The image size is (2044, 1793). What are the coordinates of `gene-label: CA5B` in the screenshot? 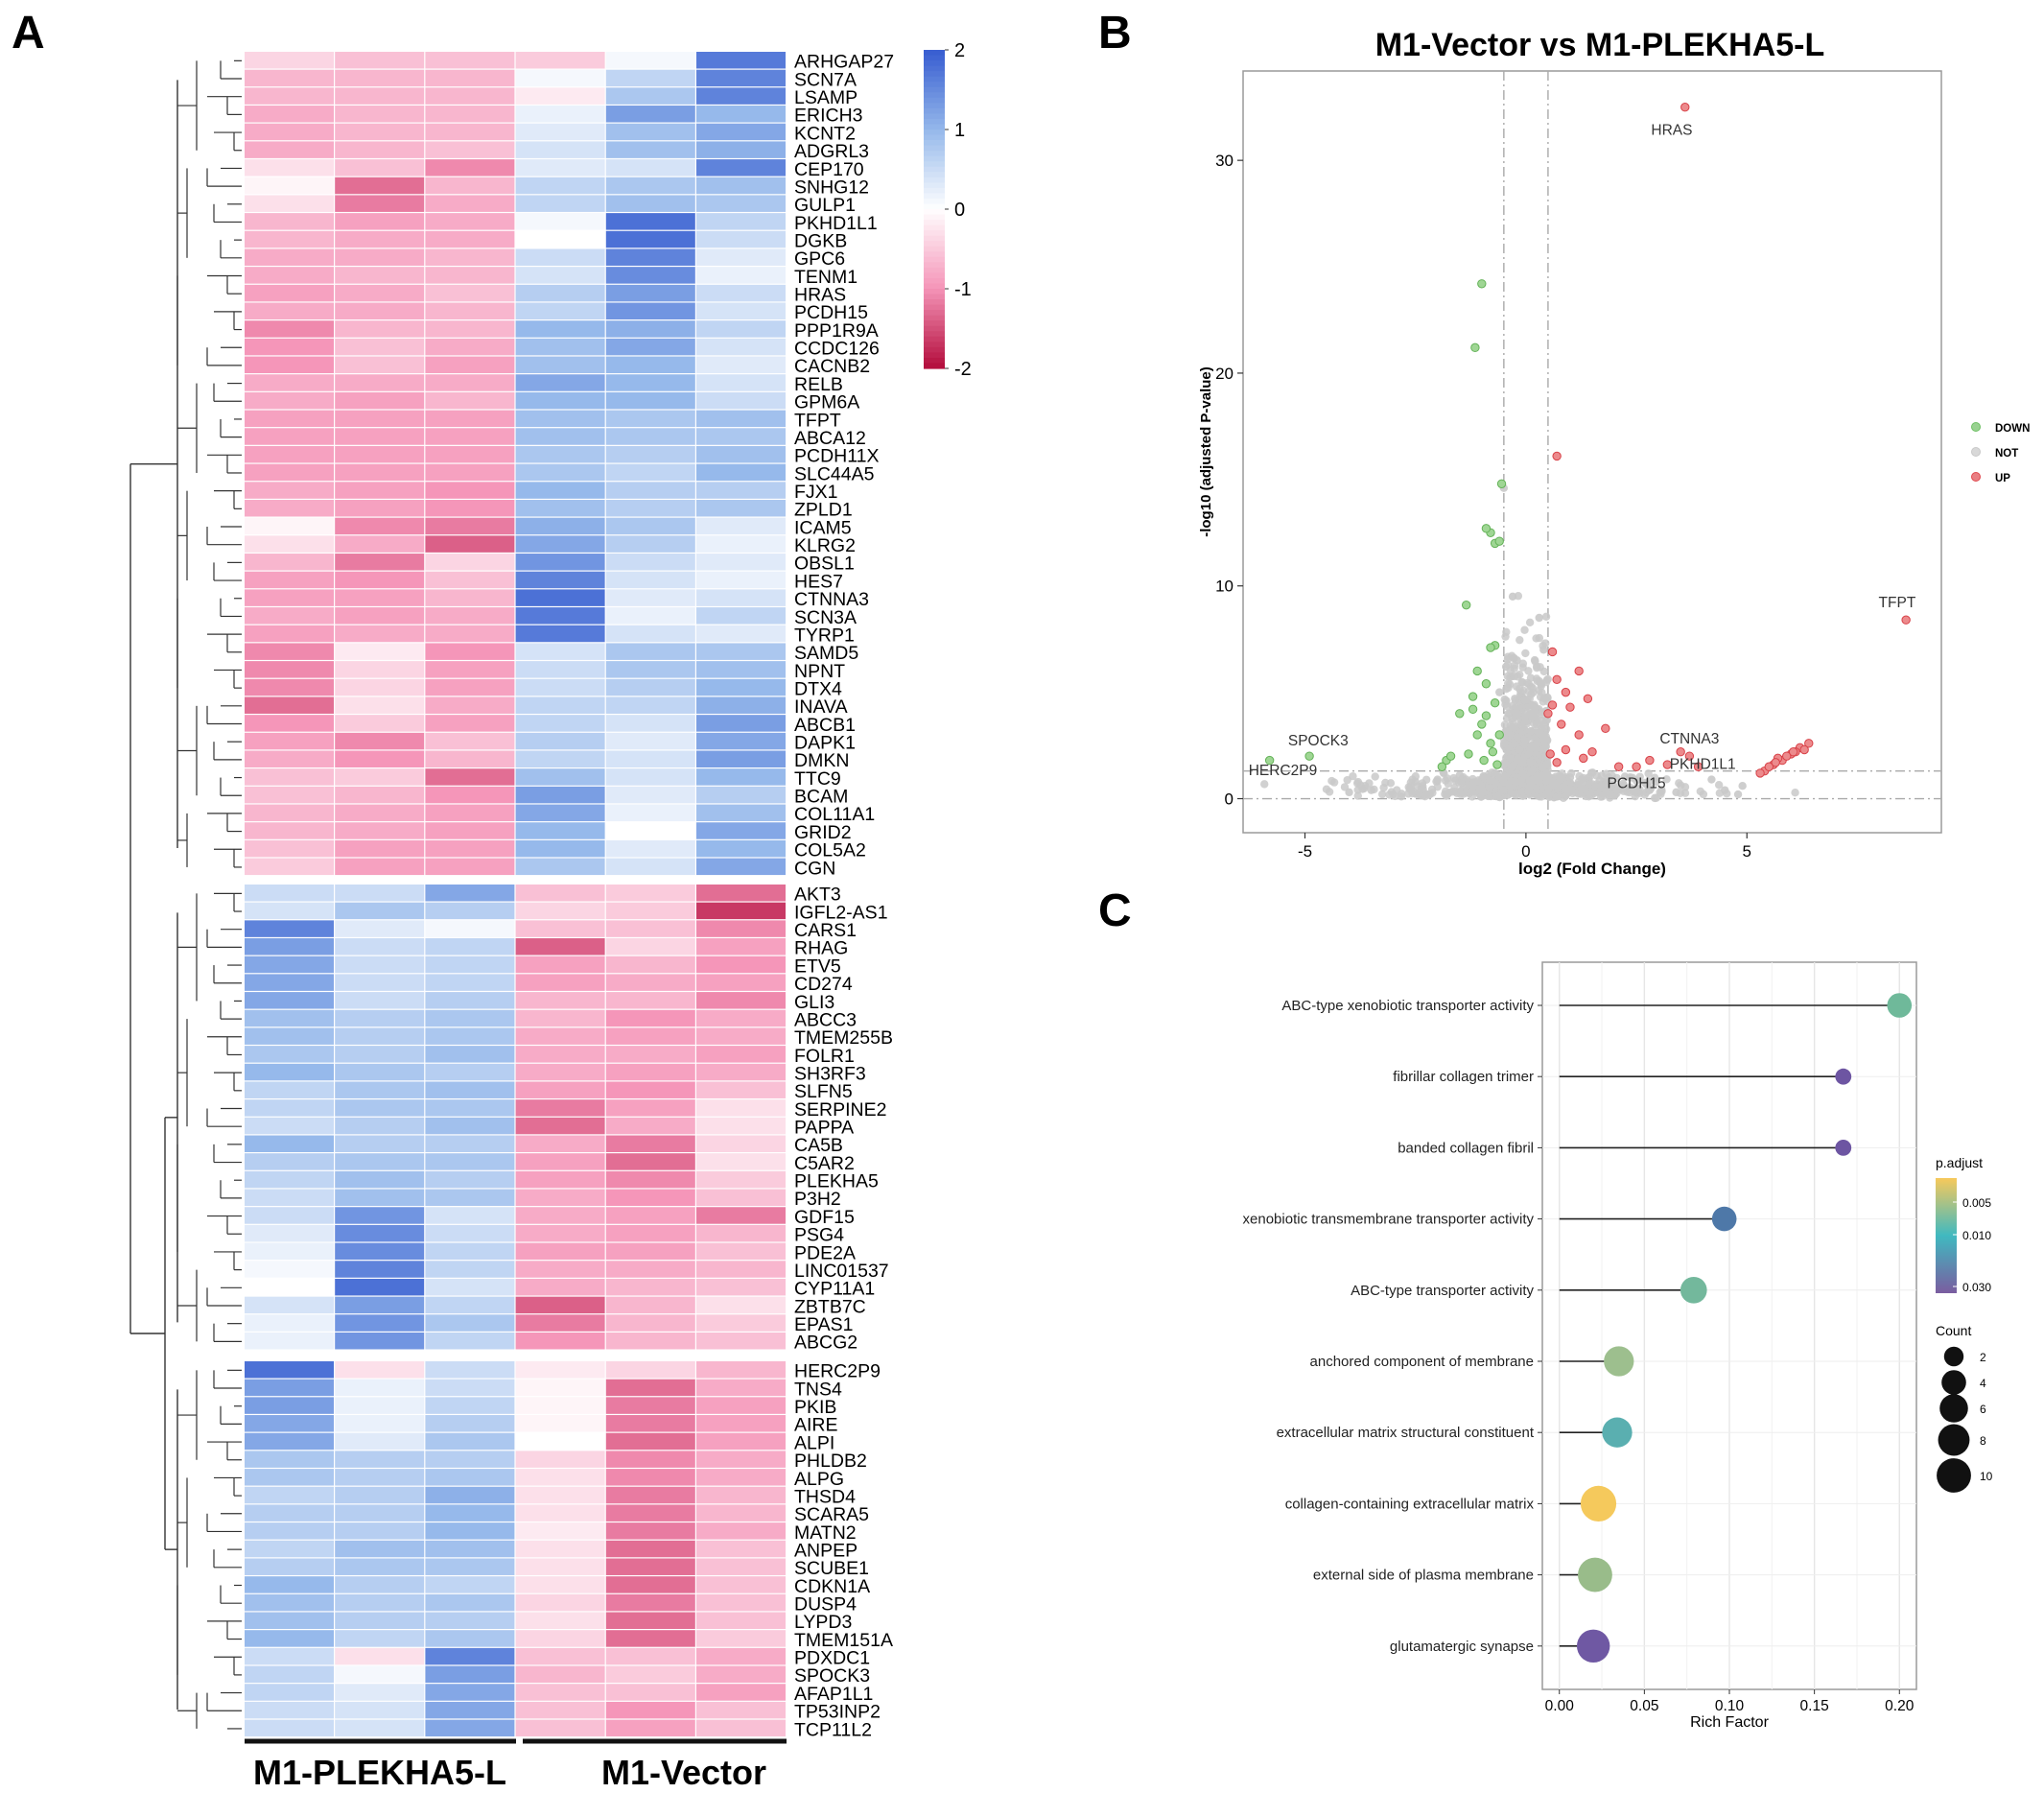 It's located at (818, 1145).